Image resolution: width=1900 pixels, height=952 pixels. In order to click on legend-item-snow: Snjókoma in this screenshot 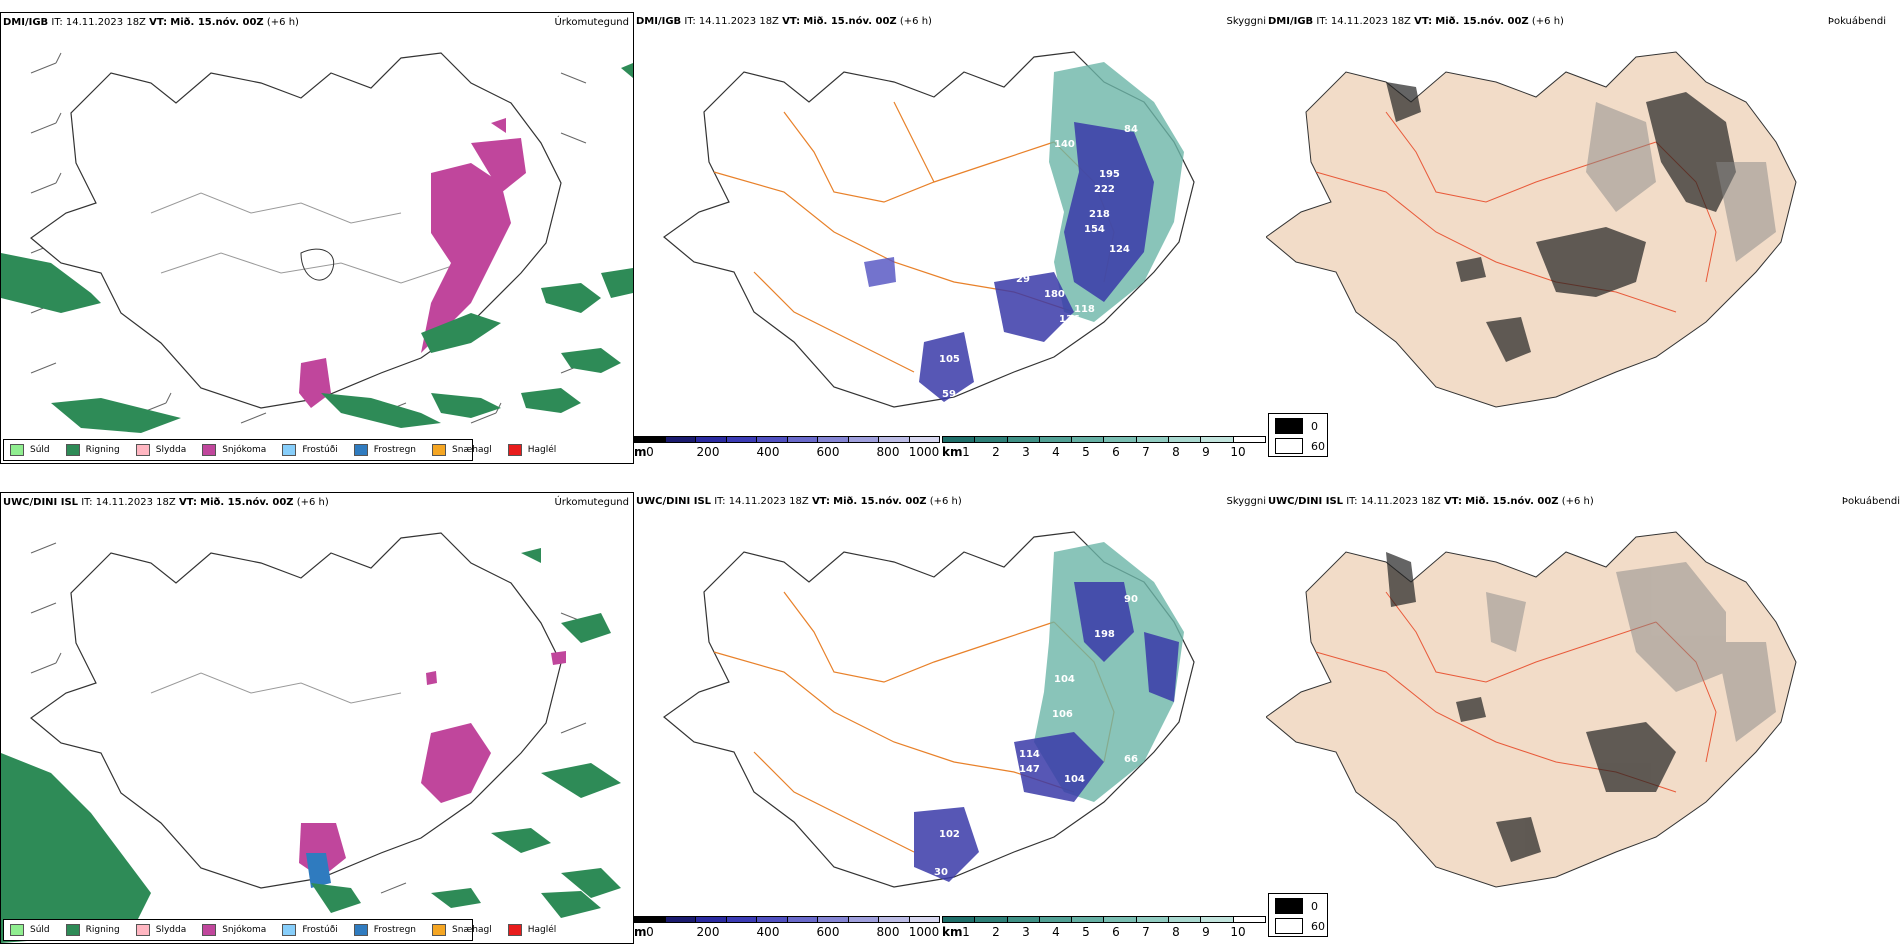, I will do `click(234, 930)`.